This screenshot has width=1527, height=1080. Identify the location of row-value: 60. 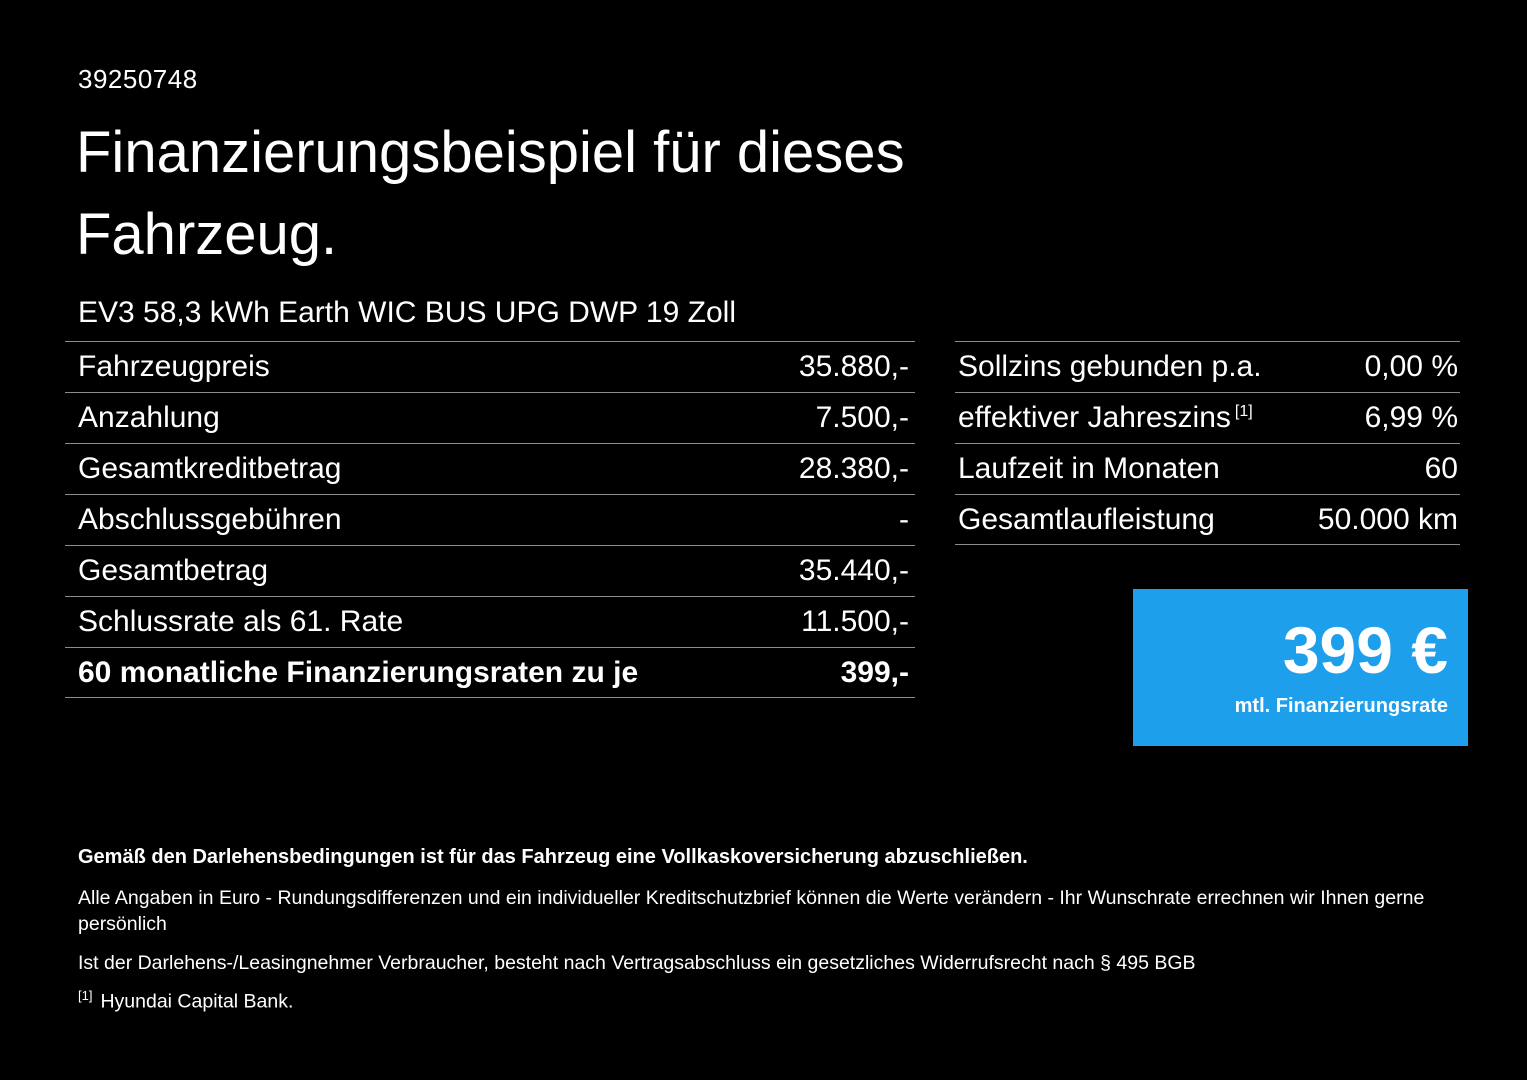
(1441, 468).